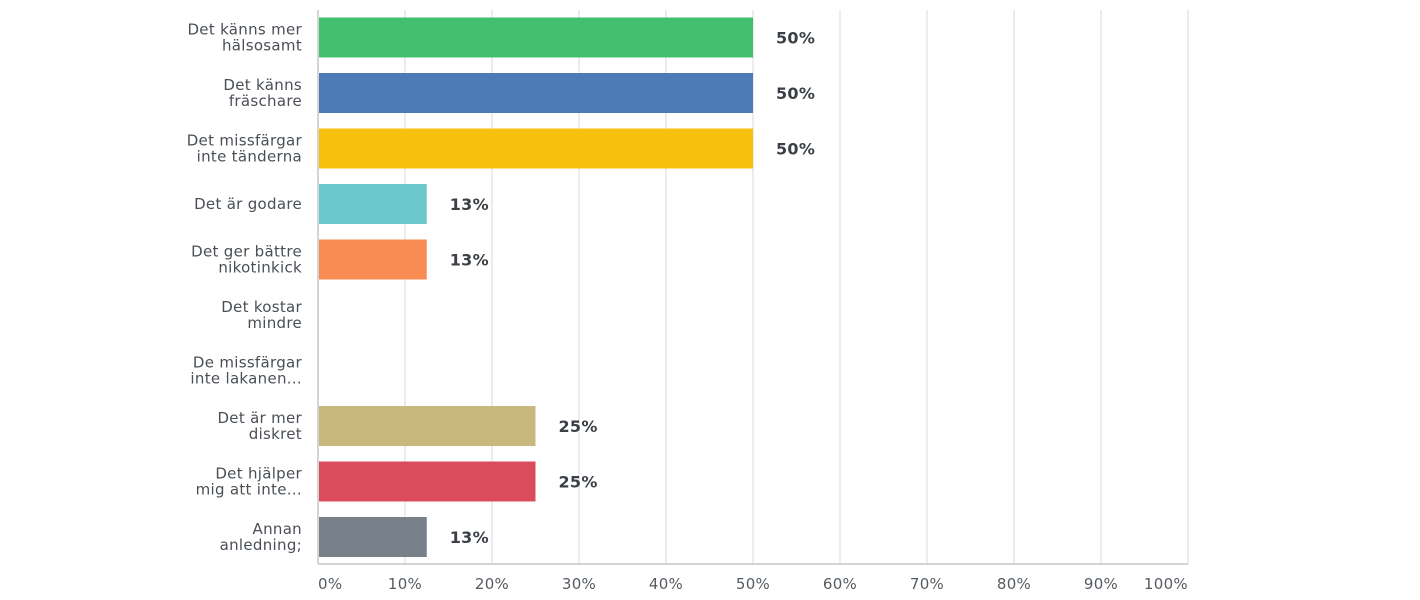  What do you see at coordinates (405, 584) in the screenshot?
I see `x-tick-label: 10%` at bounding box center [405, 584].